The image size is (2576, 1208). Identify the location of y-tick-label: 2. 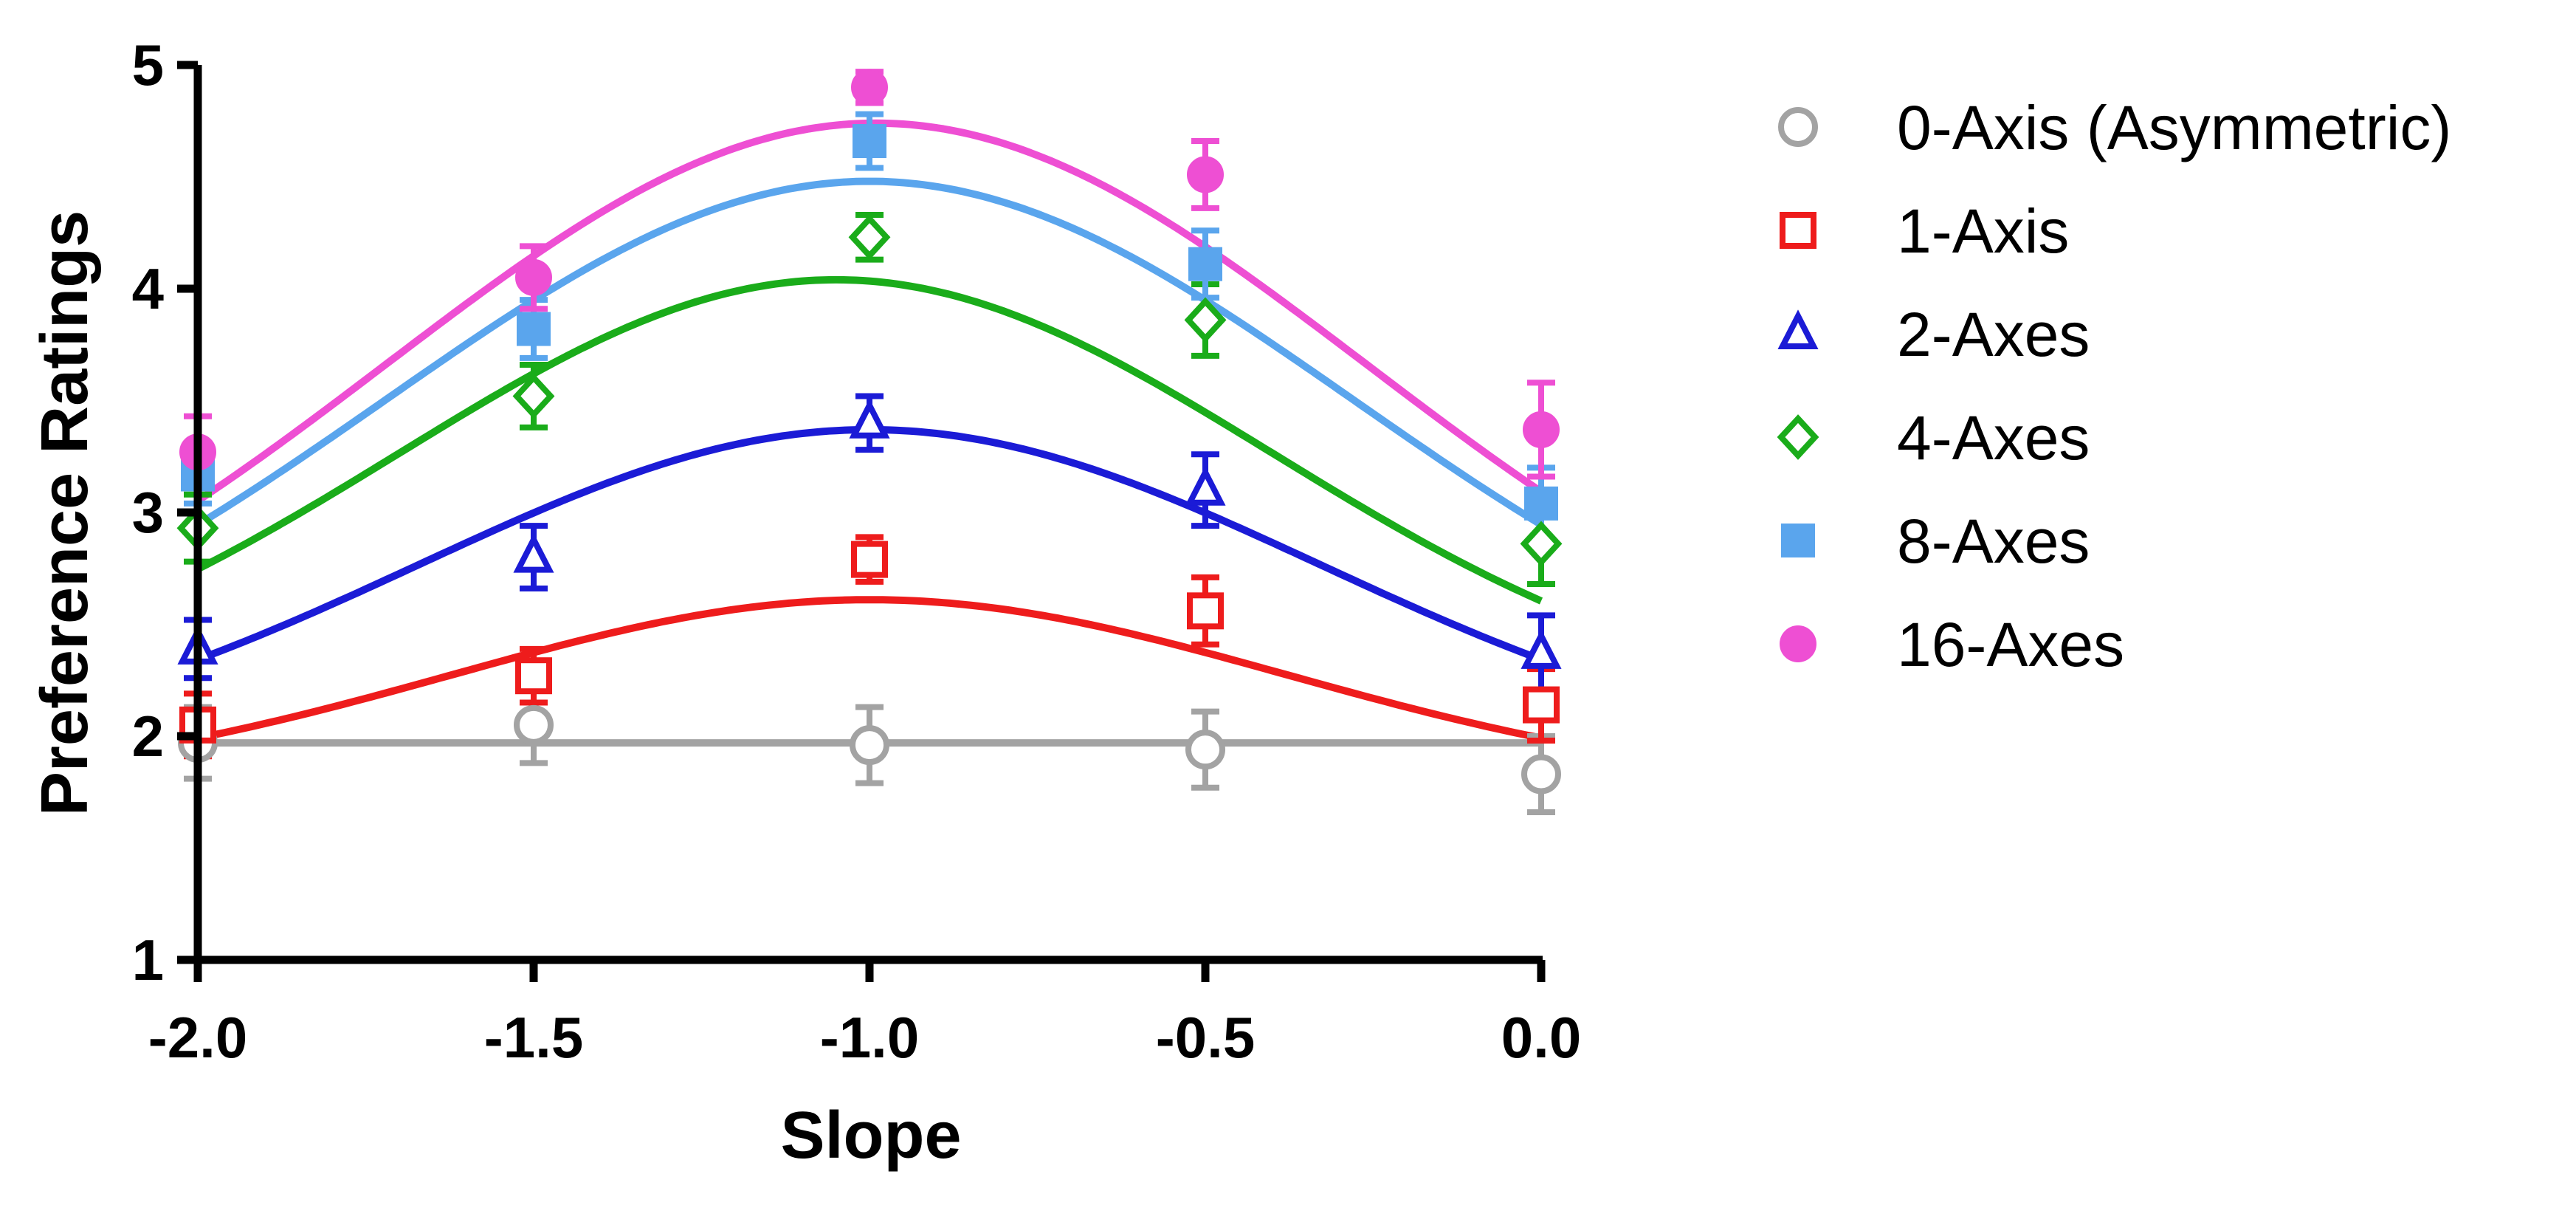
(148, 736).